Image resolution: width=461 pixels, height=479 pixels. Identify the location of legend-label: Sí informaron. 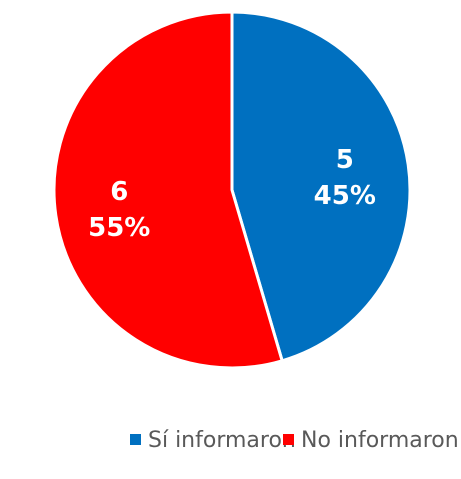
(222, 440).